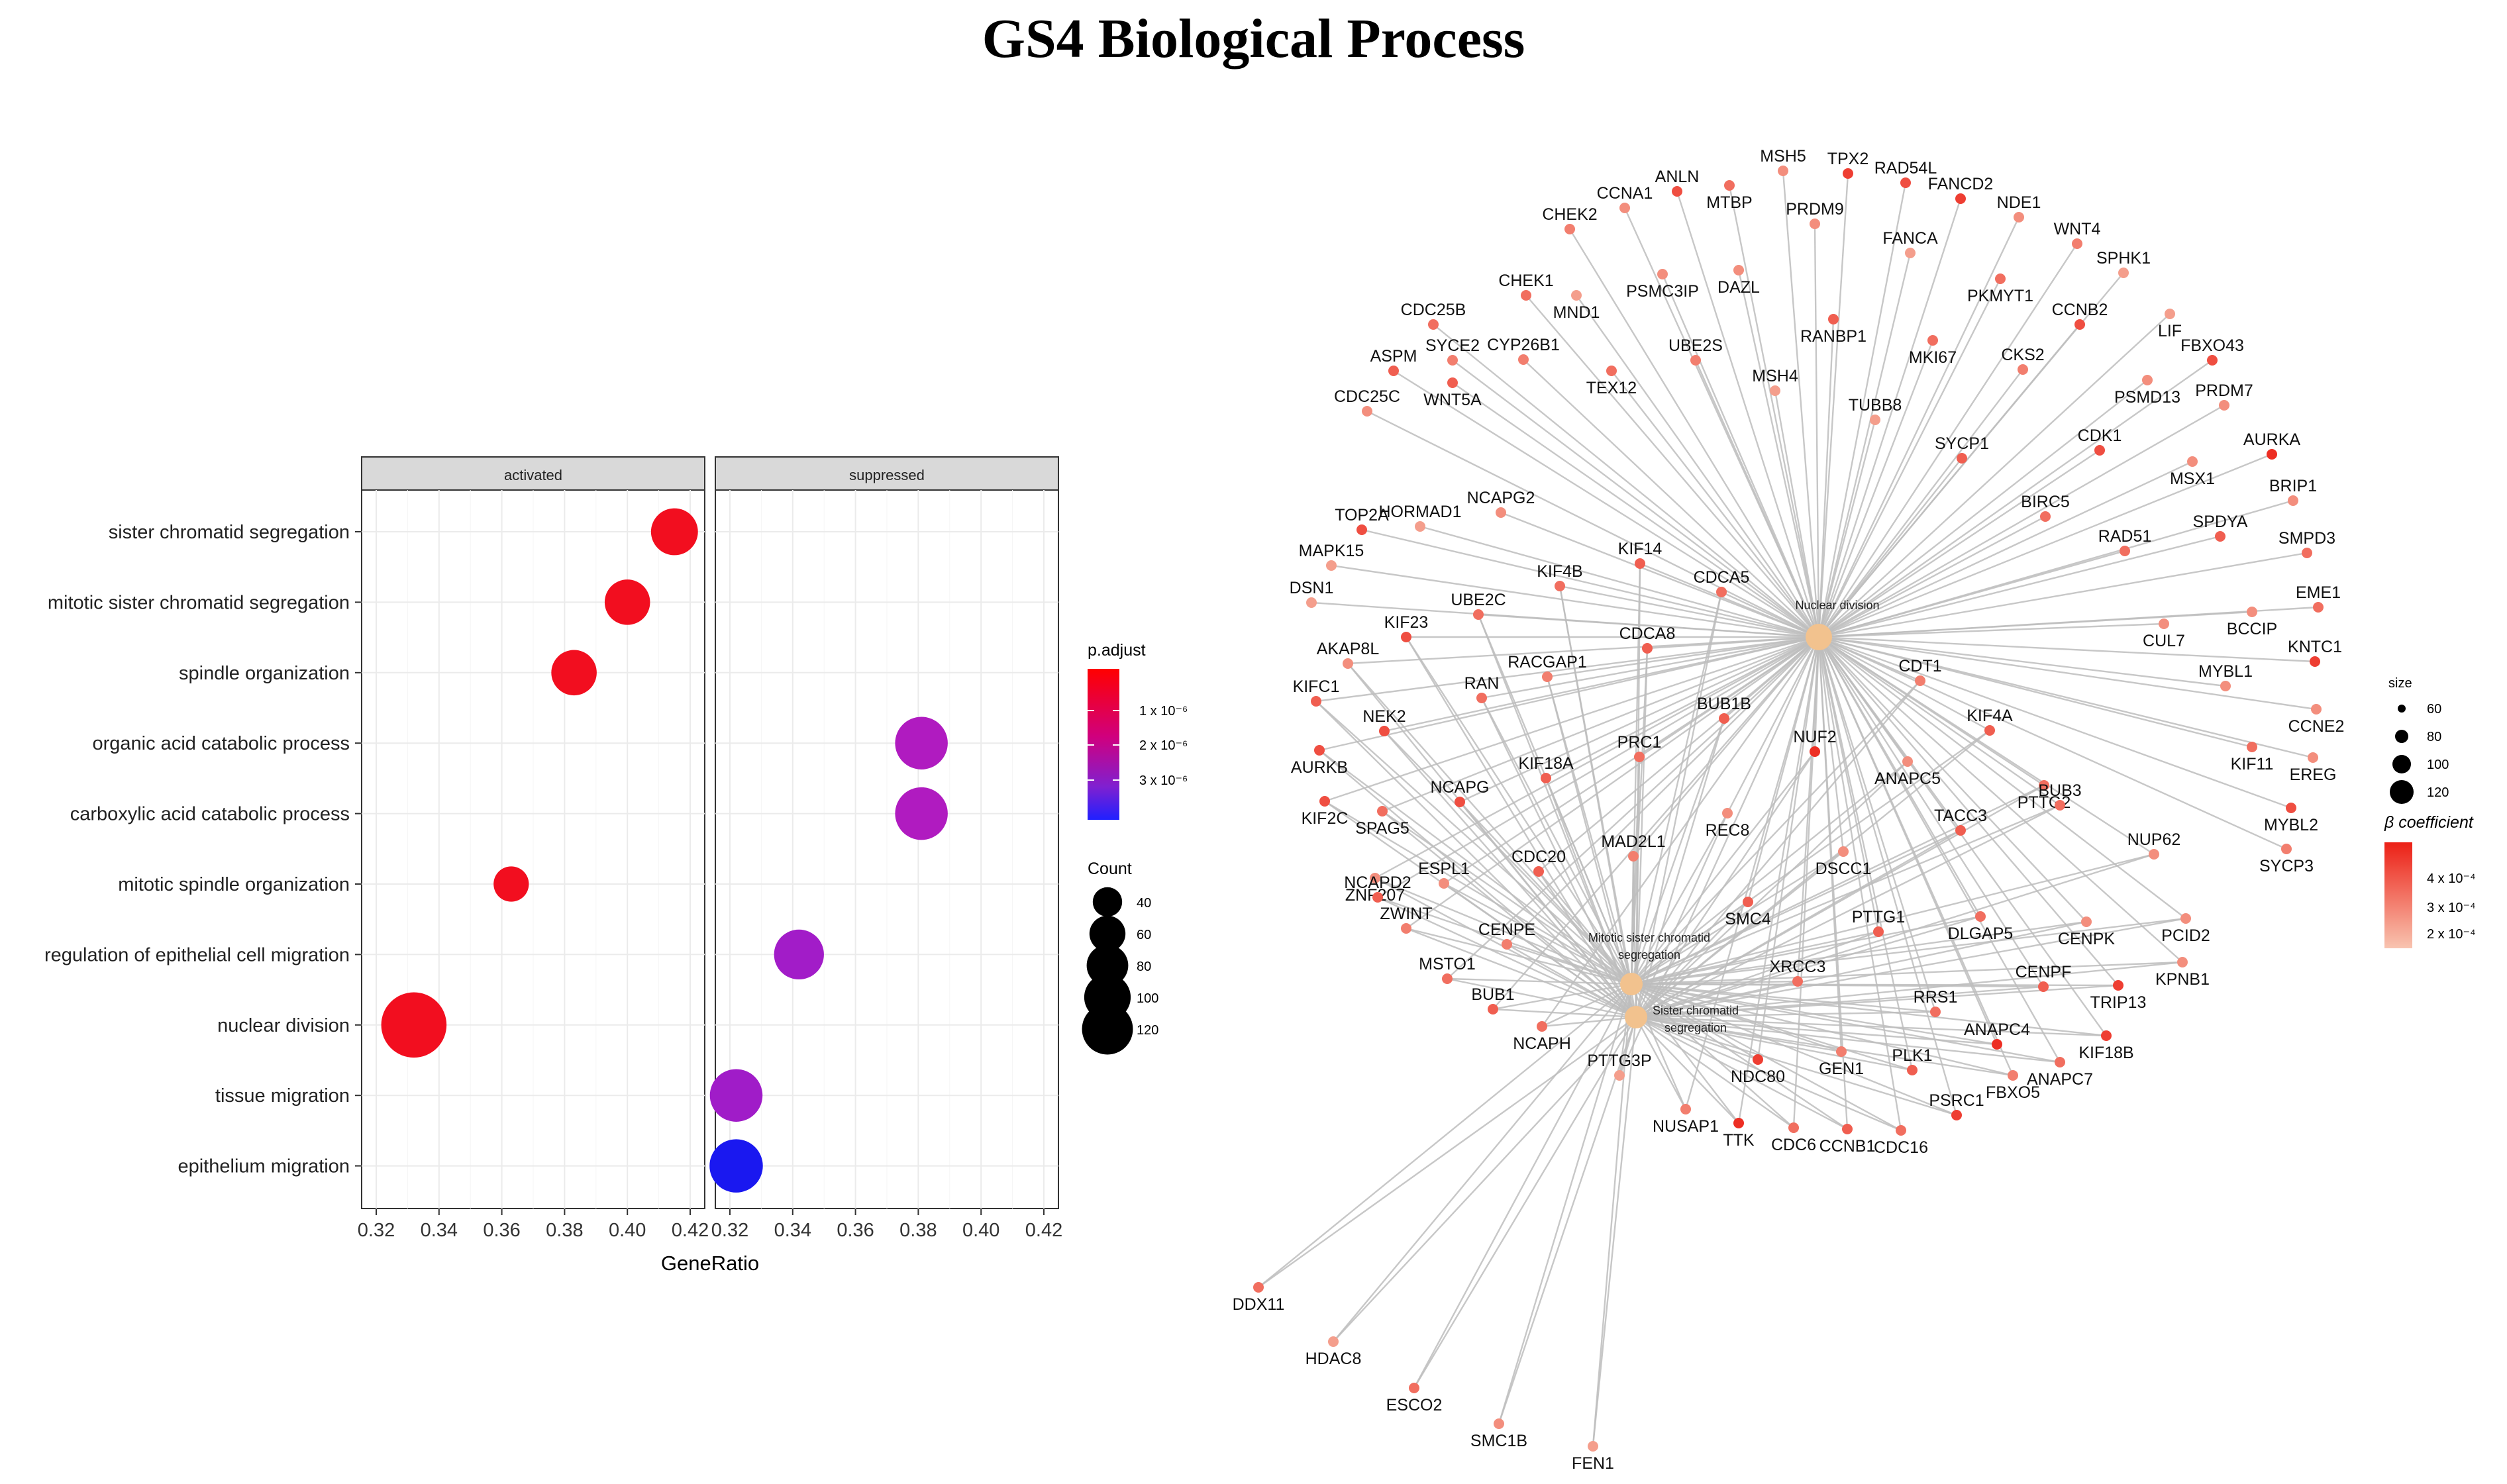 The width and height of the screenshot is (2507, 1484). What do you see at coordinates (234, 884) in the screenshot?
I see `y-tick-label: mitotic spindle organization` at bounding box center [234, 884].